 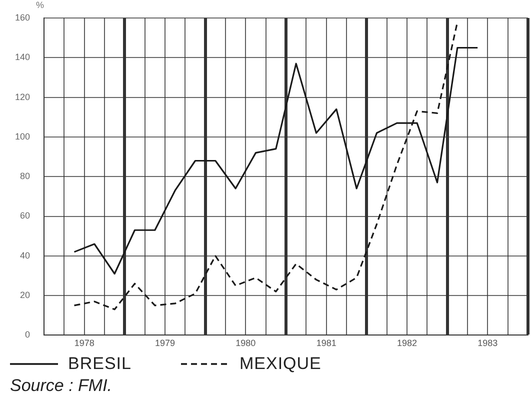 What do you see at coordinates (488, 343) in the screenshot?
I see `x-tick-label: 1983` at bounding box center [488, 343].